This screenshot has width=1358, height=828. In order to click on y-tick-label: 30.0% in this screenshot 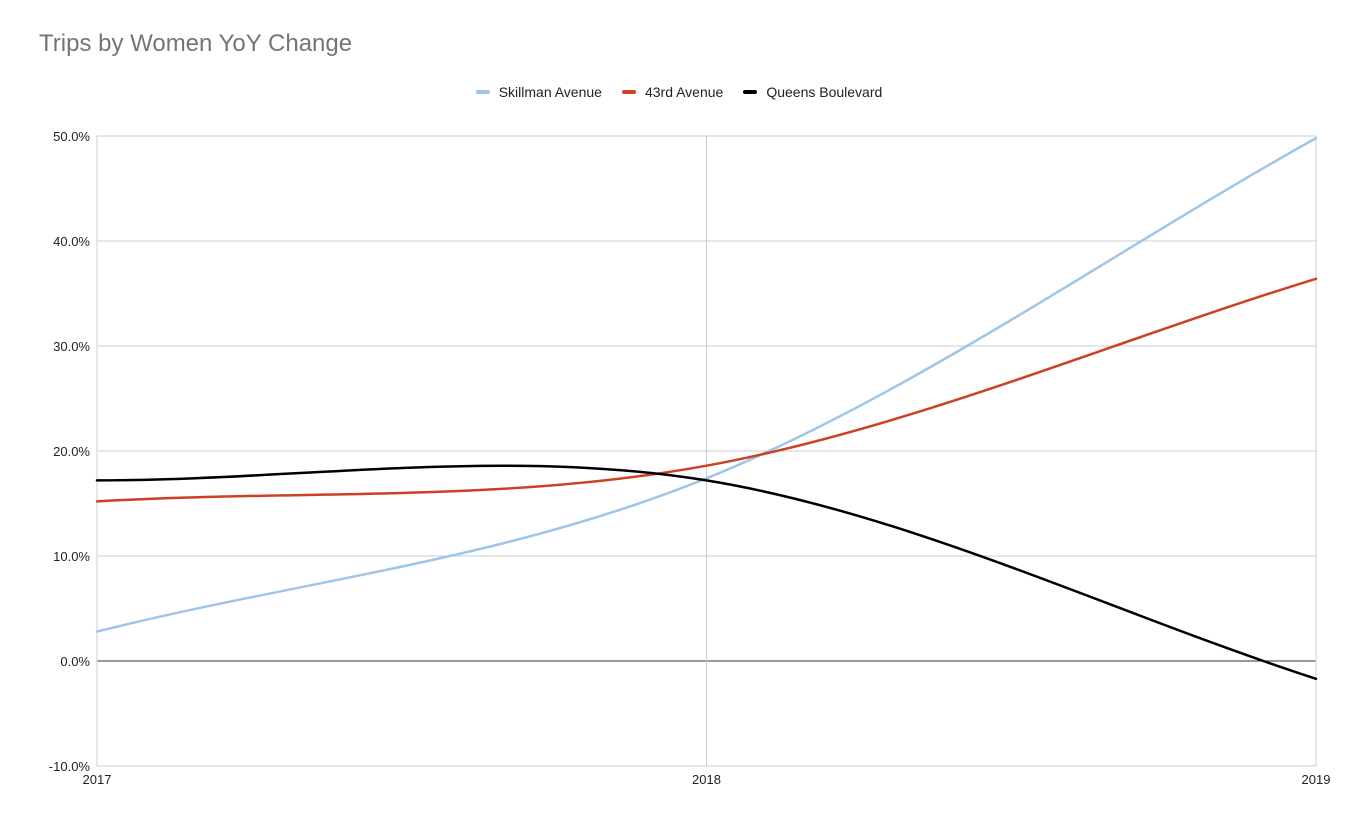, I will do `click(71, 346)`.